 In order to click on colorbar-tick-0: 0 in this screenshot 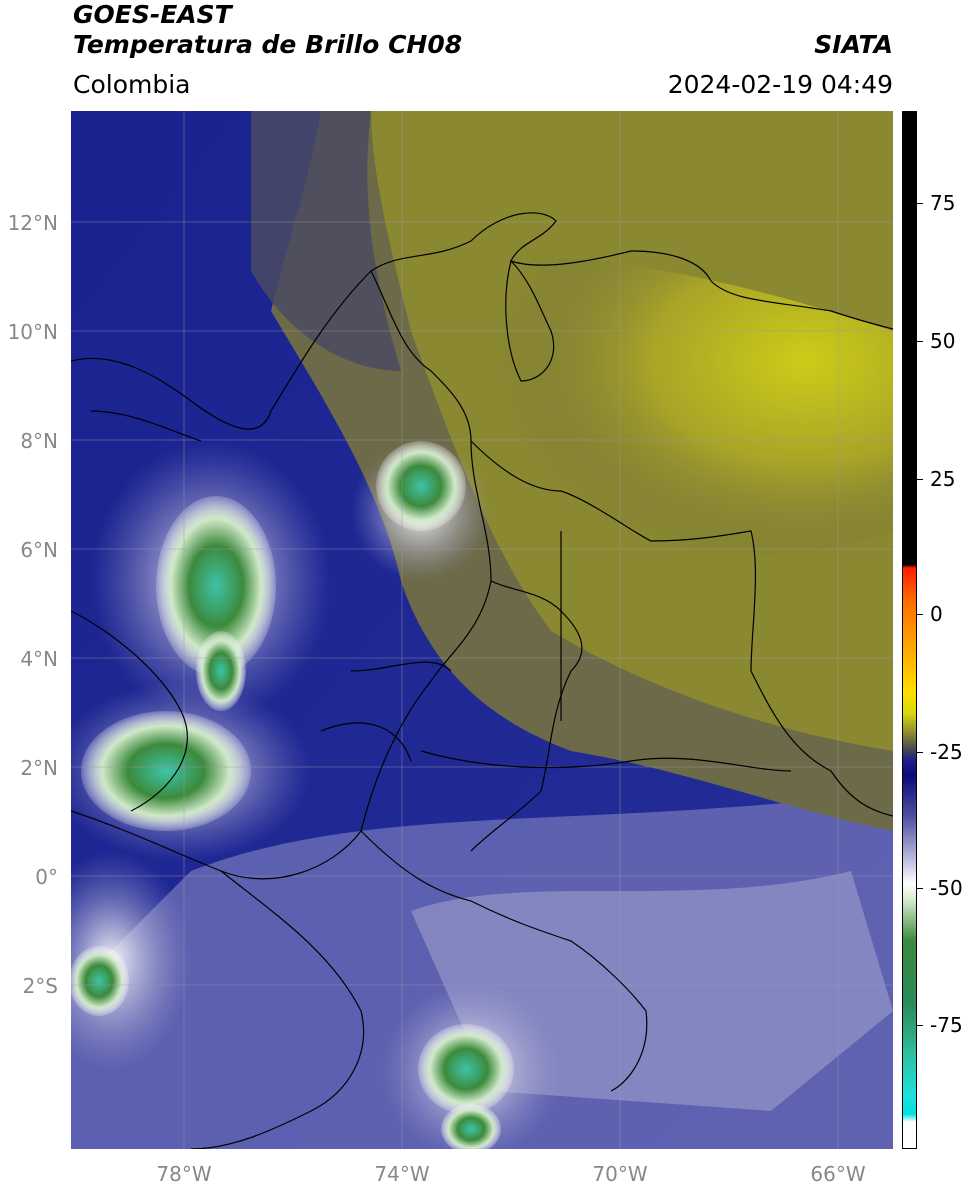, I will do `click(936, 614)`.